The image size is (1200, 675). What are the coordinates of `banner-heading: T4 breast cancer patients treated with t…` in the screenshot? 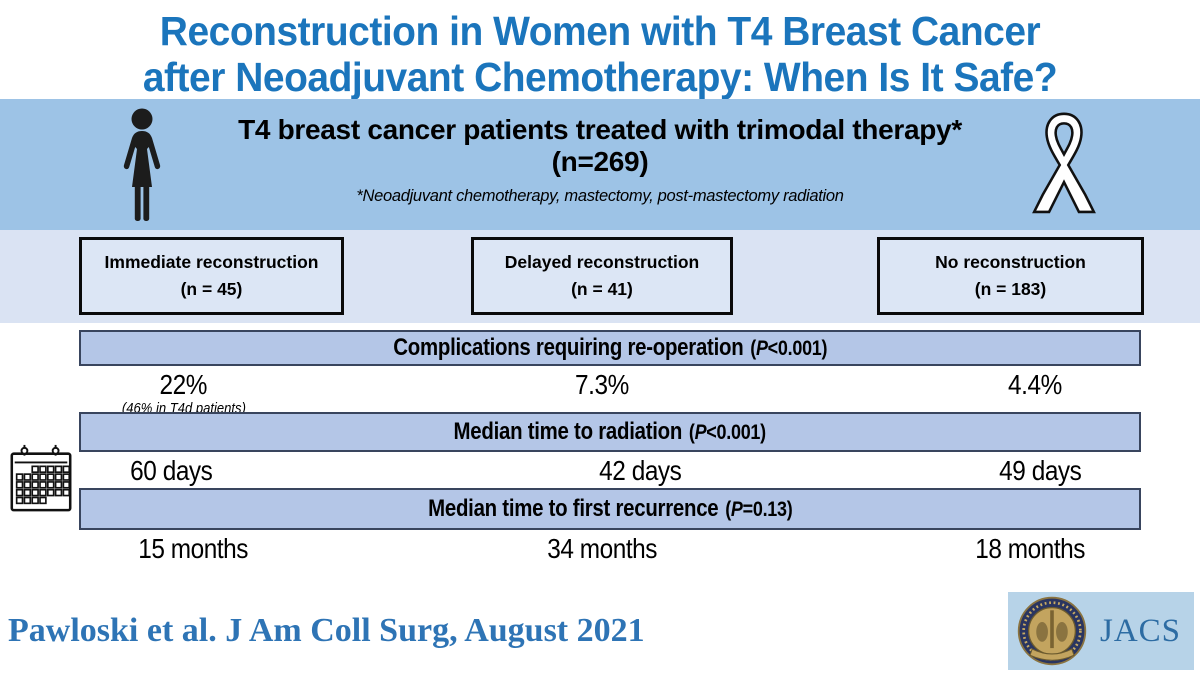 It's located at (600, 129).